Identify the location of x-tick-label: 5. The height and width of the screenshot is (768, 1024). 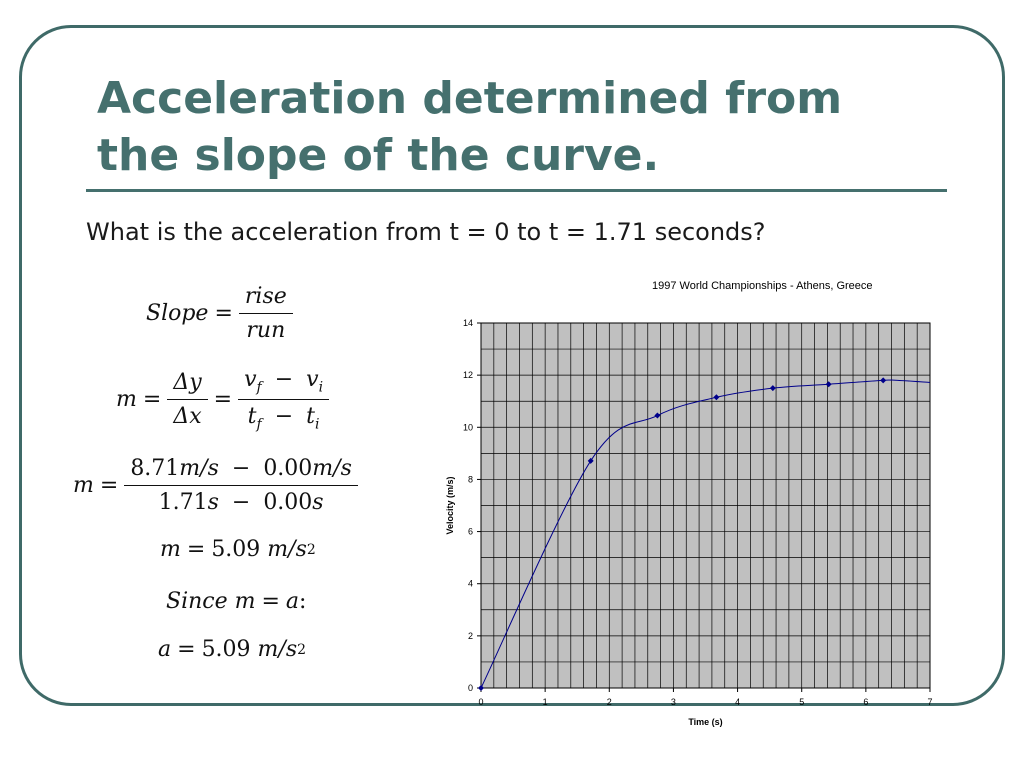
(801, 702).